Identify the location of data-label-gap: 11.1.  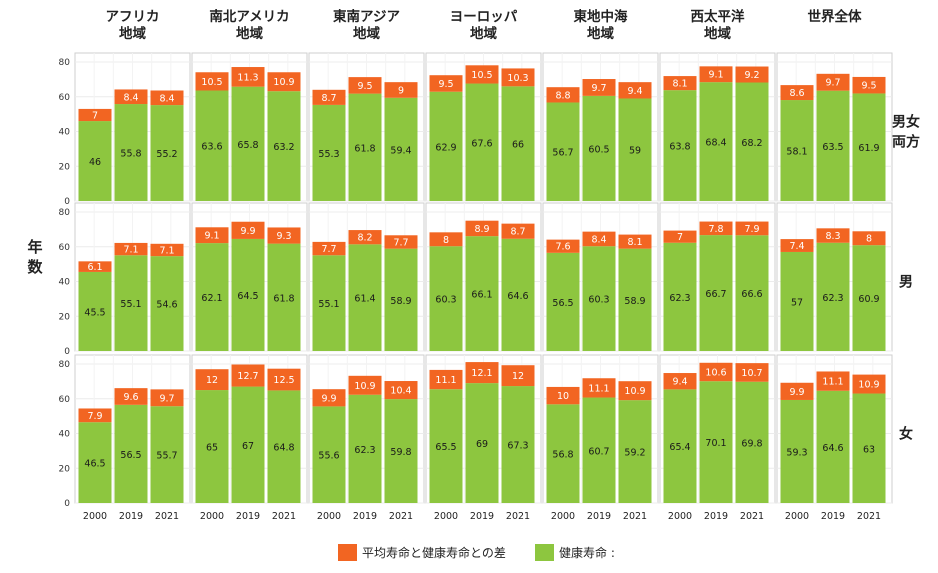
(598, 388).